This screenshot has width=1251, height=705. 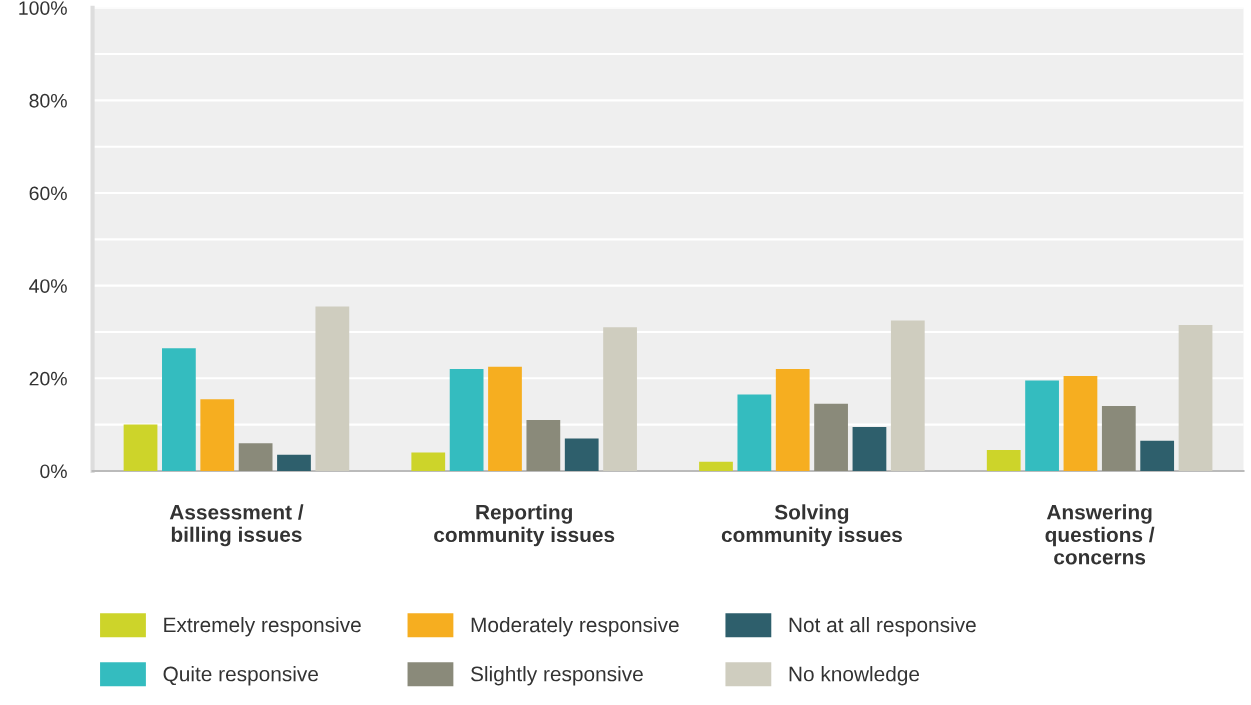 What do you see at coordinates (53, 471) in the screenshot?
I see `y-tick-label: 0%` at bounding box center [53, 471].